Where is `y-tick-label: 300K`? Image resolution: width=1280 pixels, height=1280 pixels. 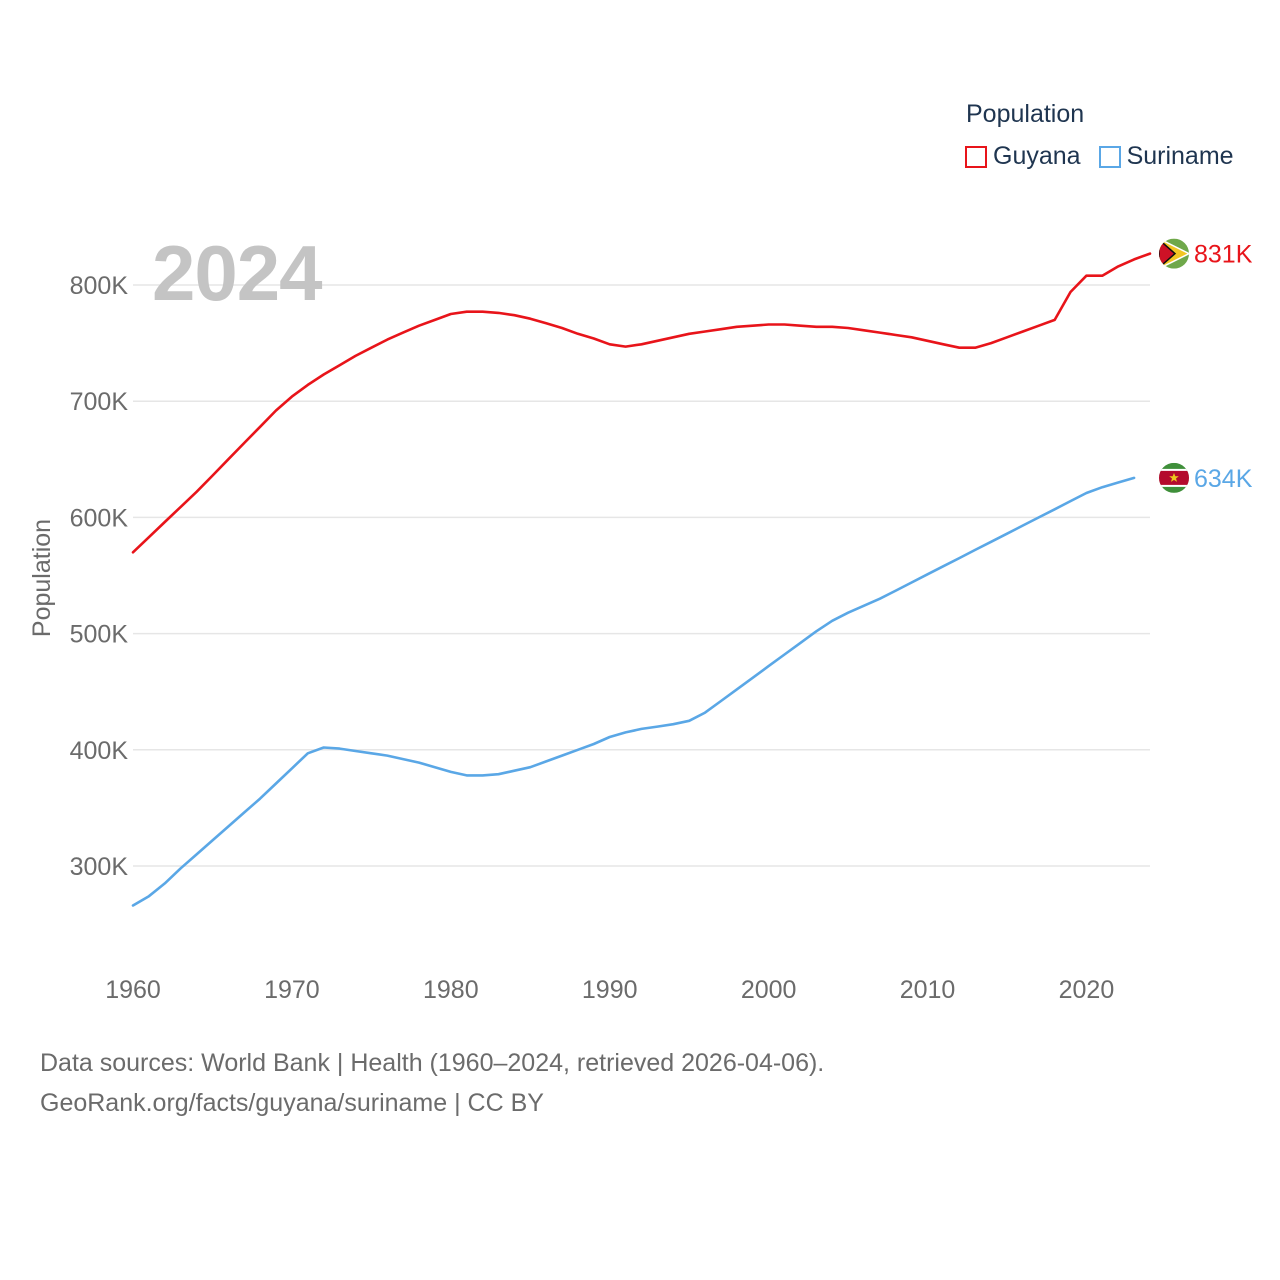 y-tick-label: 300K is located at coordinates (99, 867).